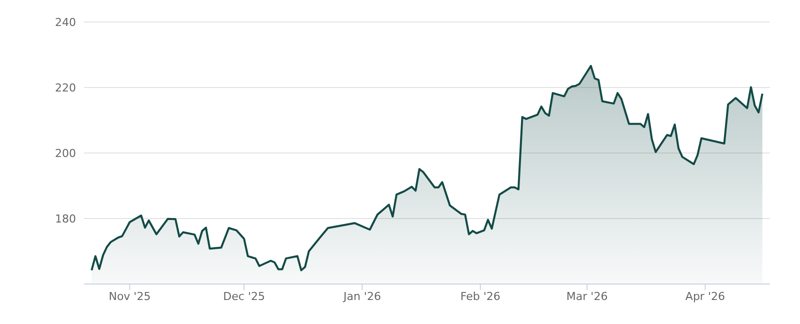 This screenshot has height=324, width=800. I want to click on x-tick-label: Dec '25, so click(244, 296).